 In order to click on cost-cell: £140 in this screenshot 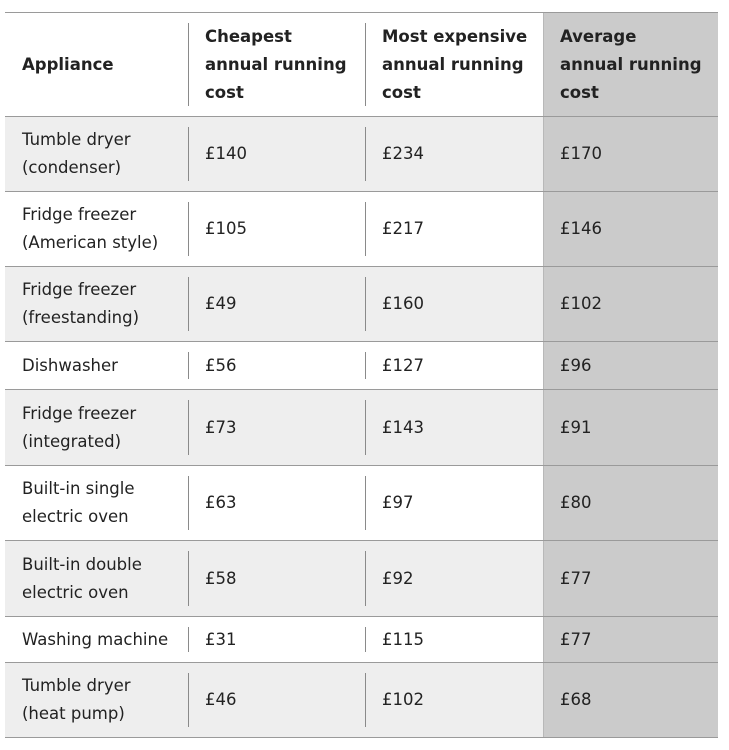, I will do `click(276, 154)`.